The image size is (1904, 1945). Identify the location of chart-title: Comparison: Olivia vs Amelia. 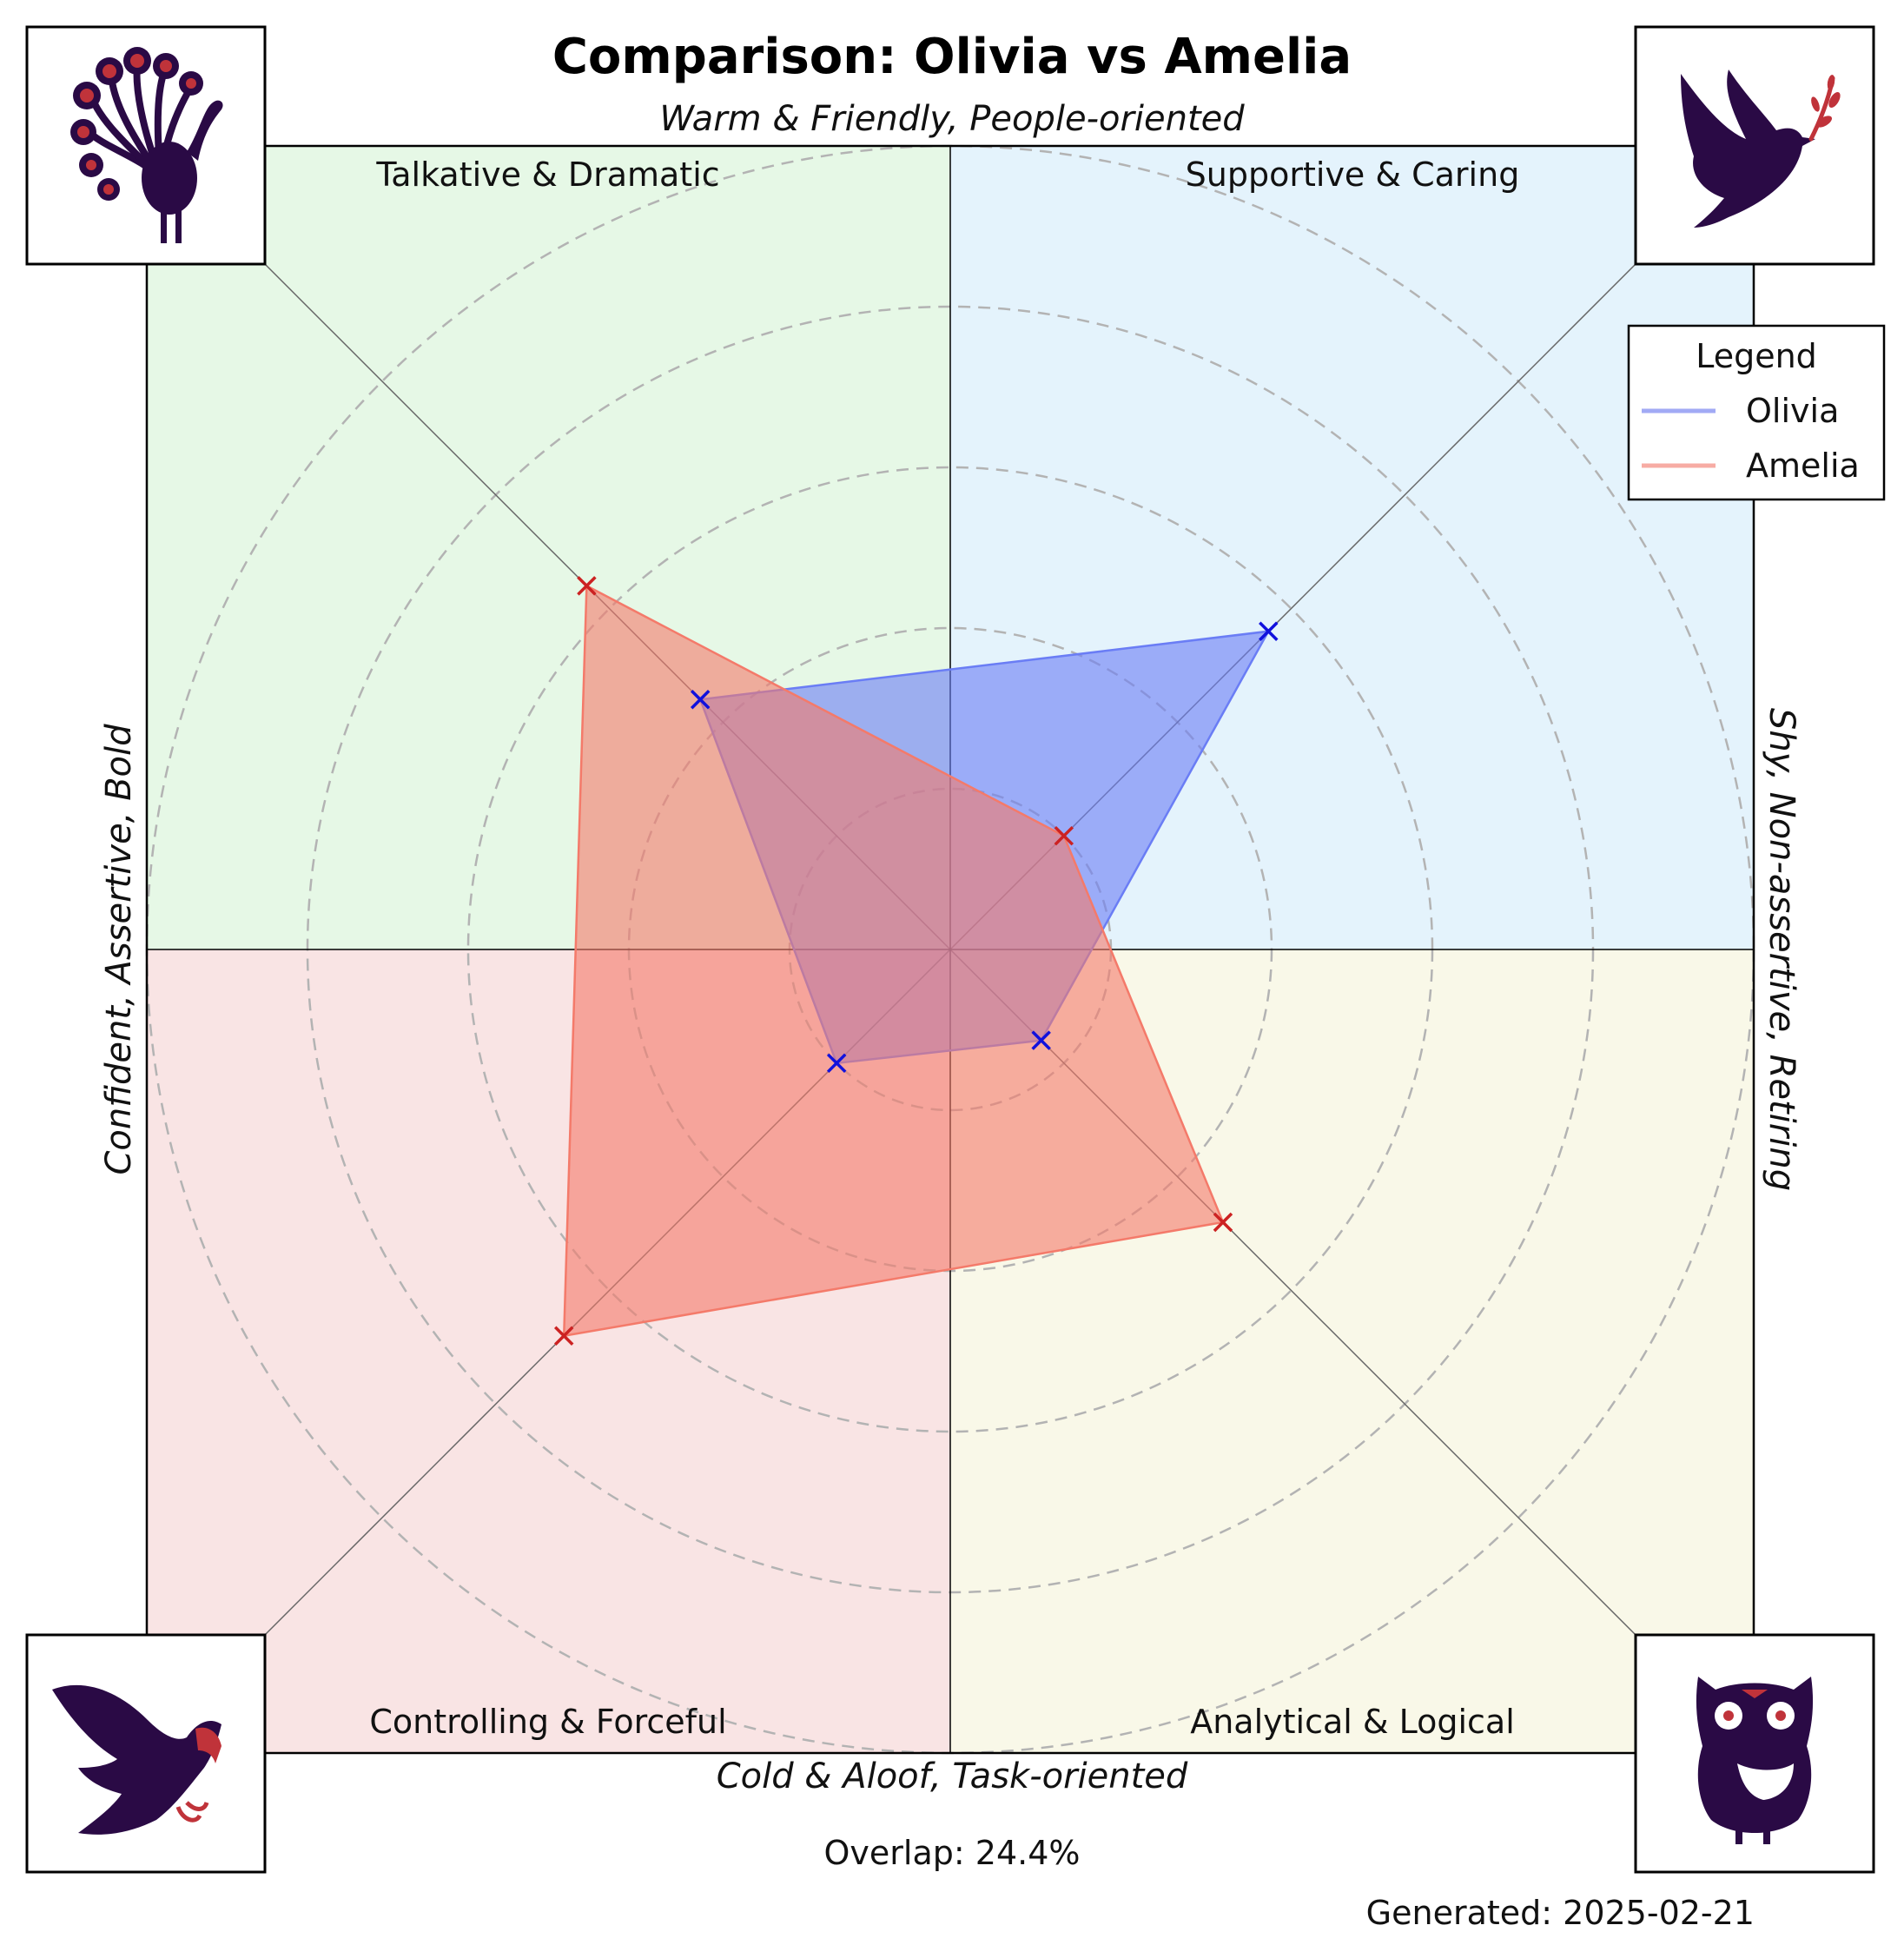
(952, 57).